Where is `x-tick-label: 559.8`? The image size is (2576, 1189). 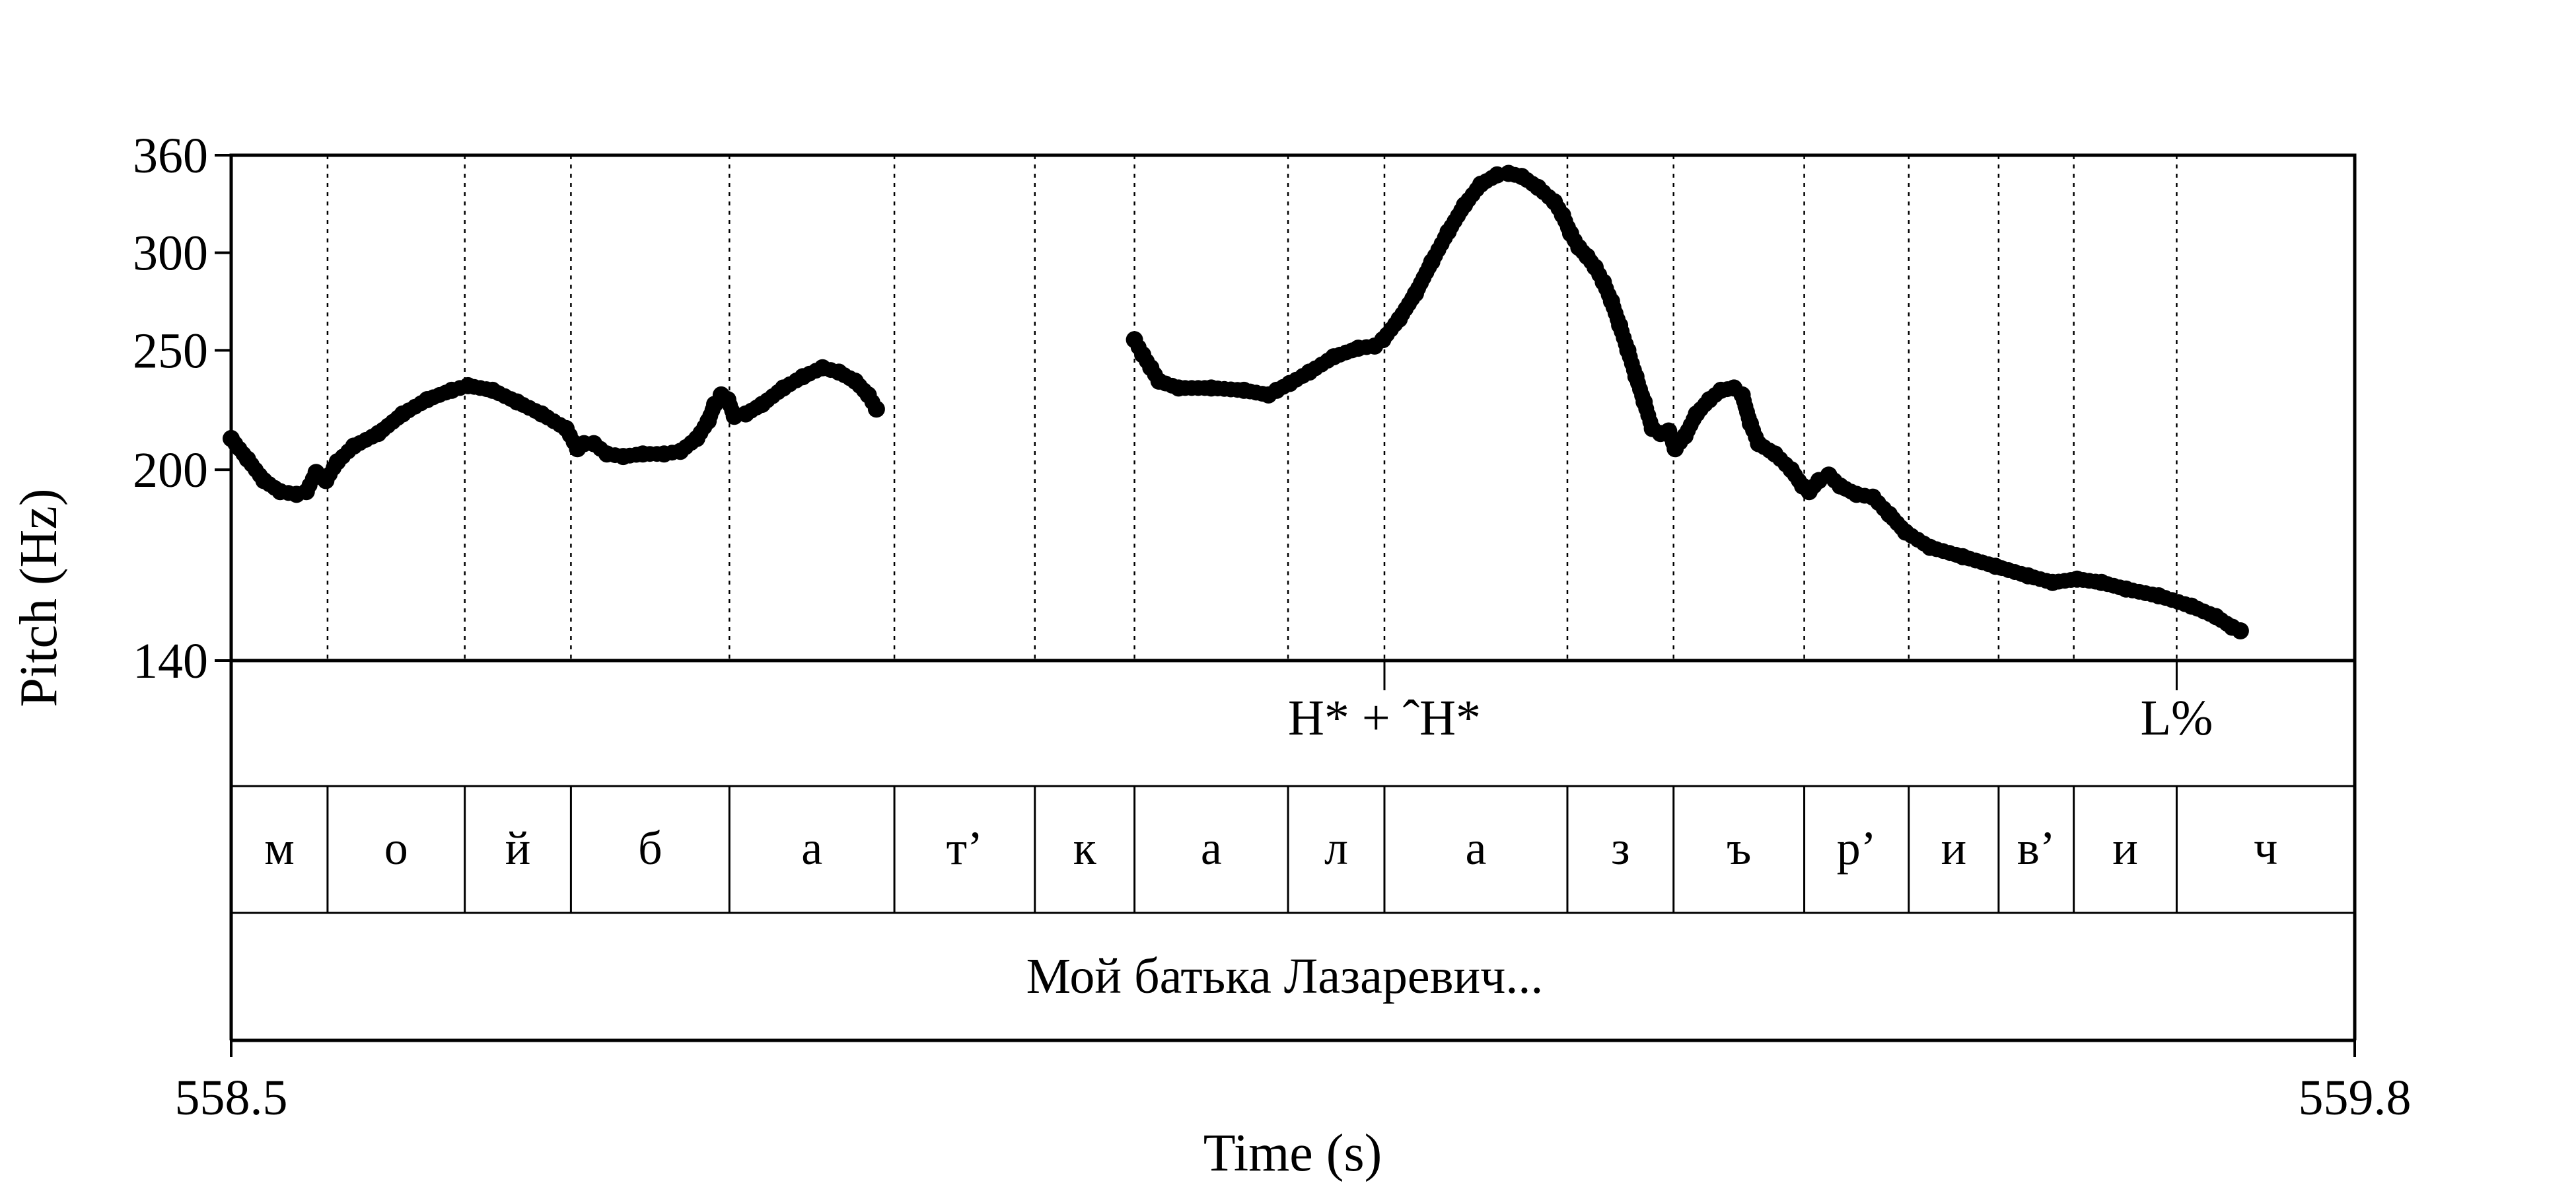 x-tick-label: 559.8 is located at coordinates (2355, 1098).